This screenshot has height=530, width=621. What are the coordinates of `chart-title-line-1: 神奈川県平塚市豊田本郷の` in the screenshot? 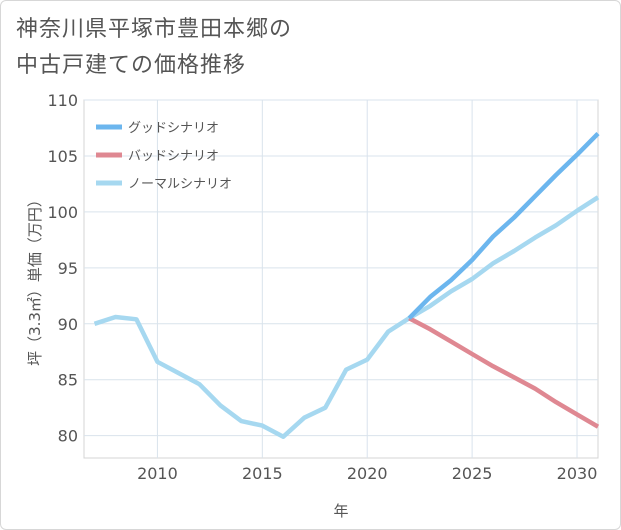 It's located at (154, 29).